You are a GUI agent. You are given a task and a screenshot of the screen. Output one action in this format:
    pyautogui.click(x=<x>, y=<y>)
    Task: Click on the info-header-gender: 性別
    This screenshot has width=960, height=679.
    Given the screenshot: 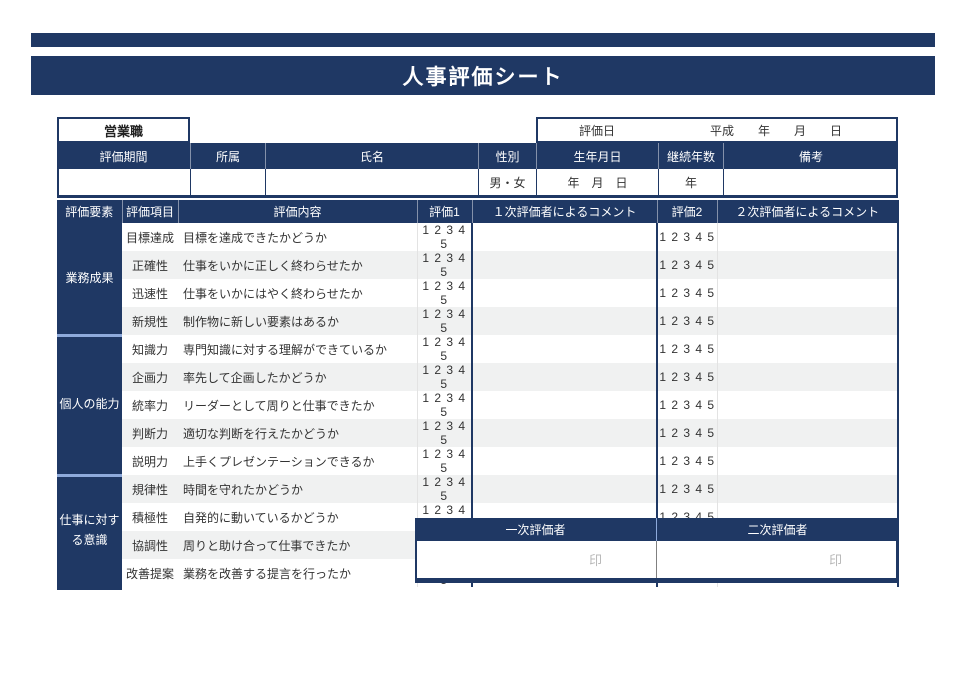 What is the action you would take?
    pyautogui.click(x=507, y=156)
    